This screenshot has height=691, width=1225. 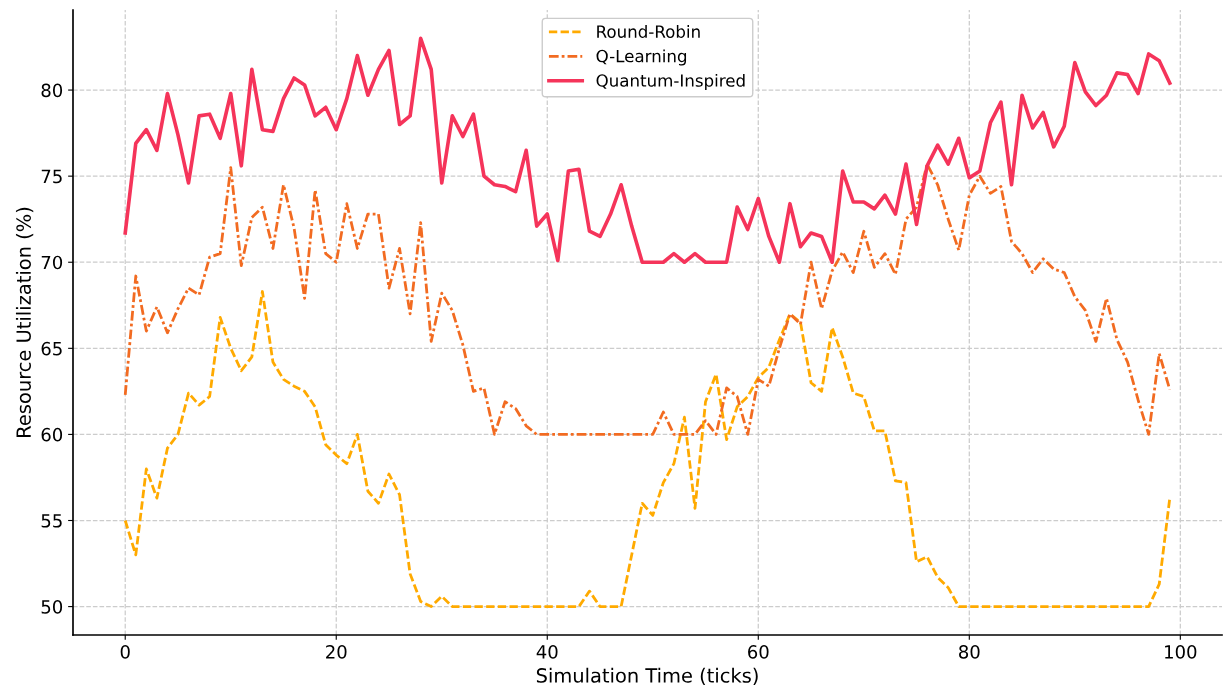 I want to click on y-axis-title: Resource Utilization (%), so click(x=24, y=322).